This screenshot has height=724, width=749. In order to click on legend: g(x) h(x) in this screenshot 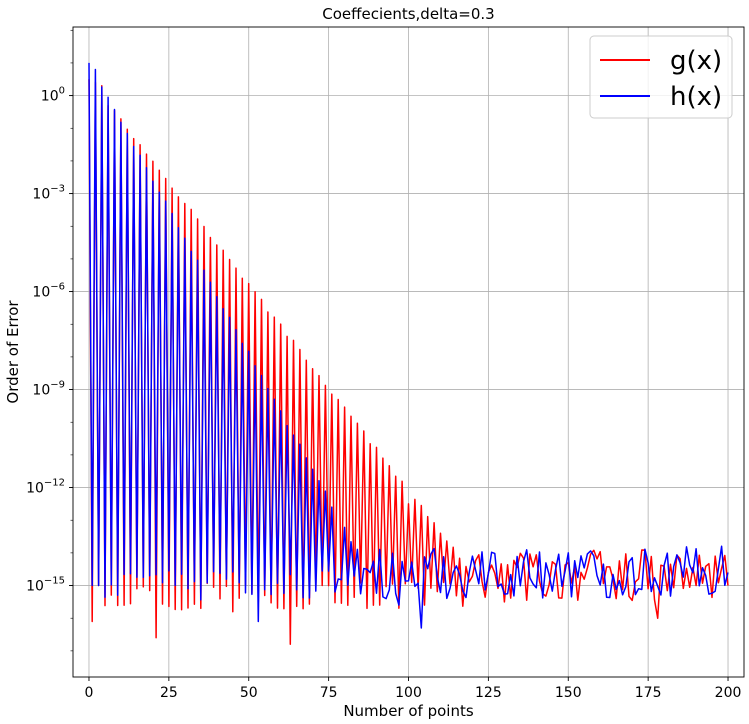, I will do `click(661, 77)`.